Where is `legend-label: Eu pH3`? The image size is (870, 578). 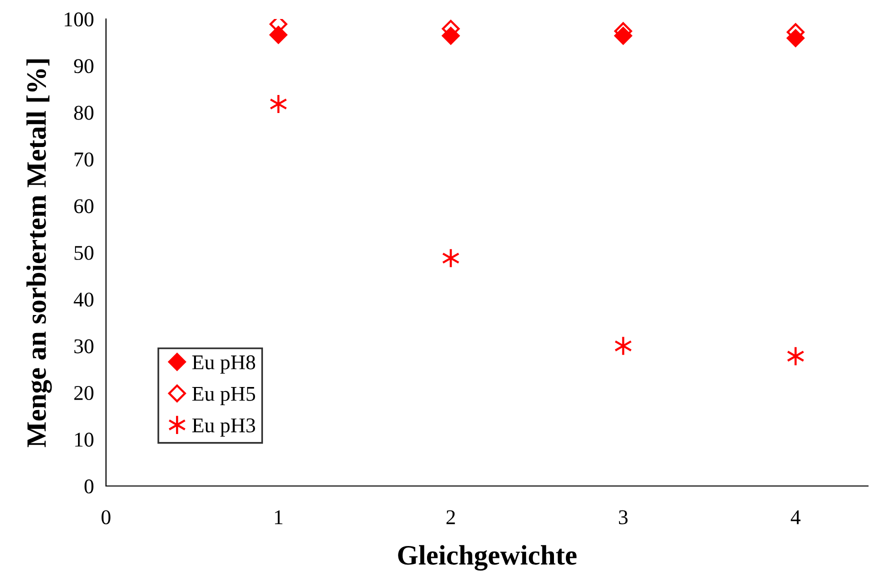
legend-label: Eu pH3 is located at coordinates (224, 427).